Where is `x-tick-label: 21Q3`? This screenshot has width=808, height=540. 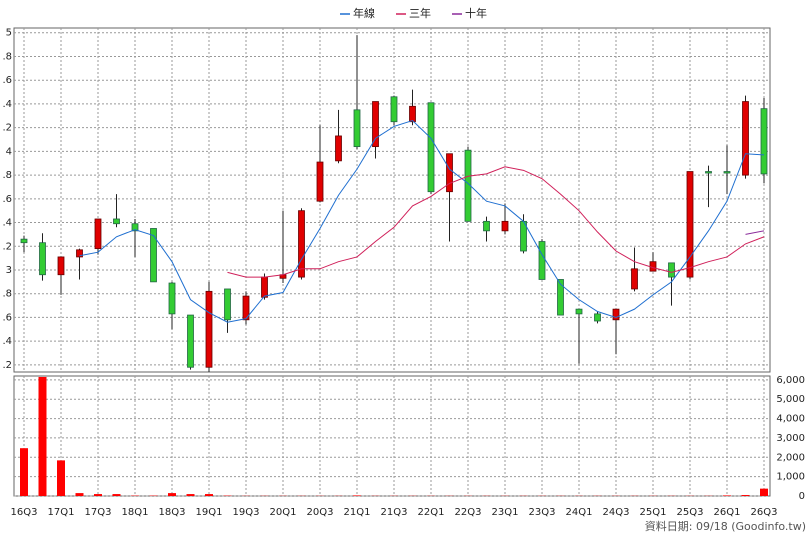 x-tick-label: 21Q3 is located at coordinates (394, 512).